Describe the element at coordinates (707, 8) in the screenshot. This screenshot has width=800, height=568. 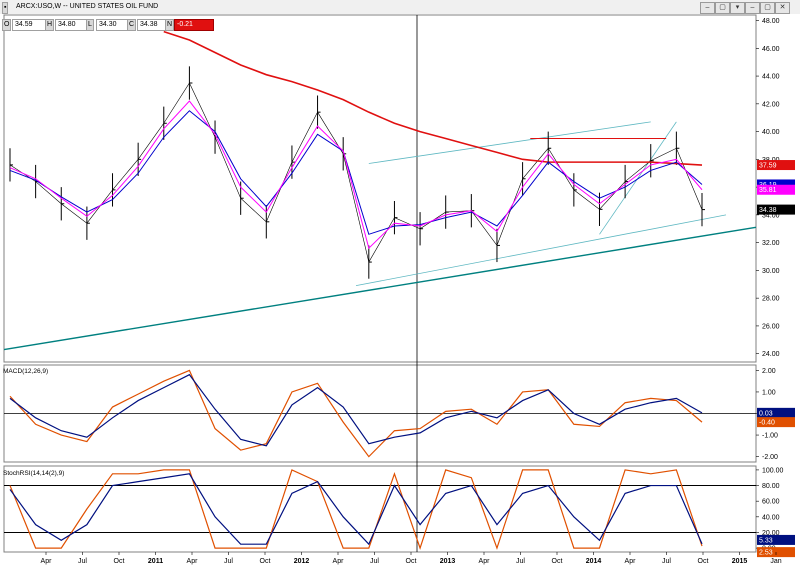
I see `minimize-icon: –` at that location.